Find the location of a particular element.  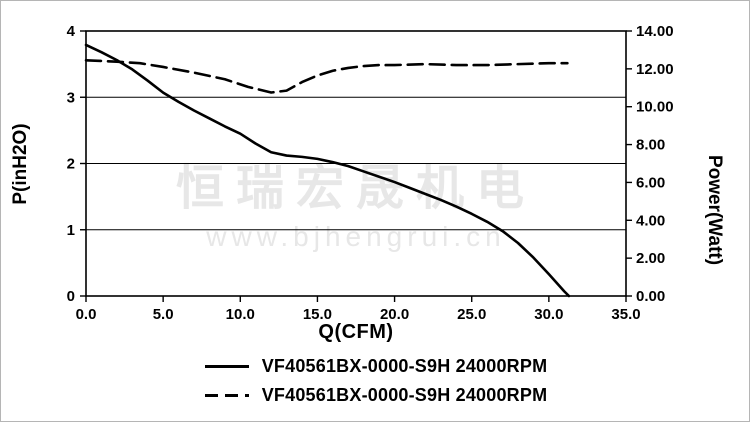

x-tick-label: 25.0 is located at coordinates (471, 314).